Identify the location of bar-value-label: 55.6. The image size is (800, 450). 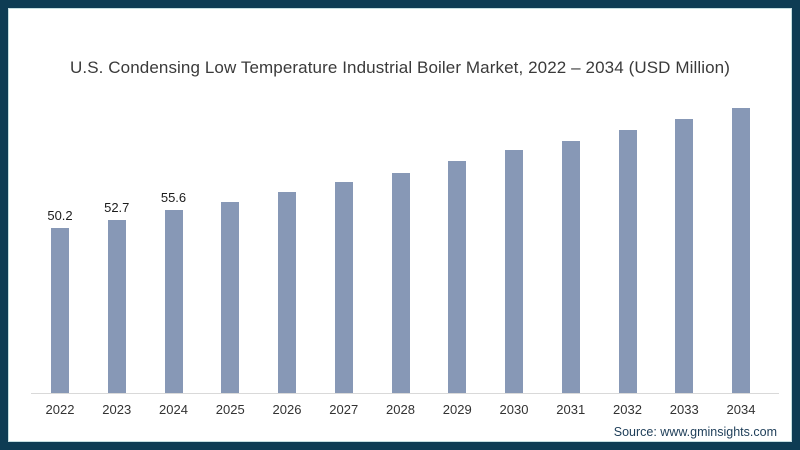
(173, 197).